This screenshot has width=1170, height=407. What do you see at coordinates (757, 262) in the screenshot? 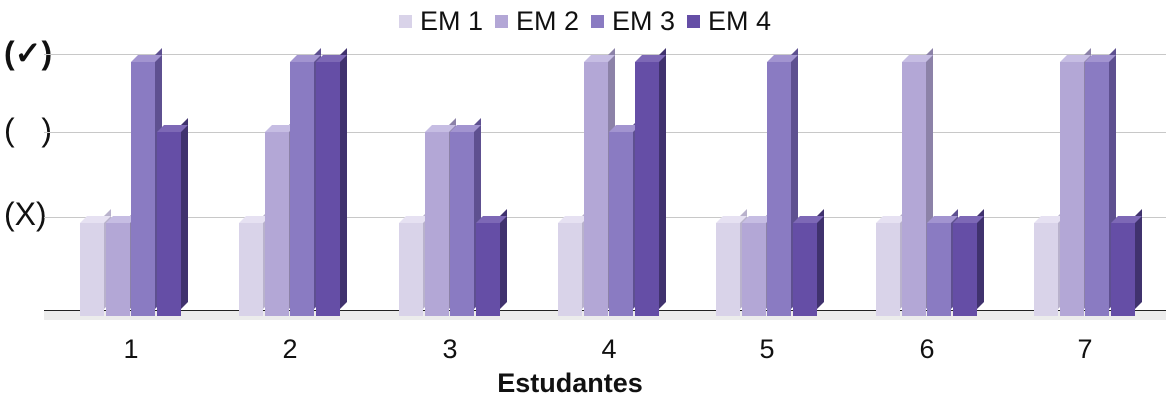
I see `bar-student-5-em2` at bounding box center [757, 262].